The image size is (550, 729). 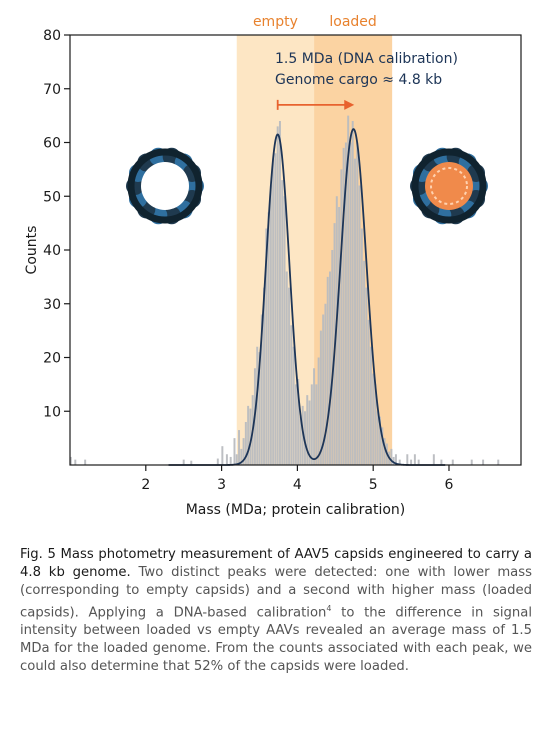 I want to click on y-axis-title: Counts, so click(x=32, y=250).